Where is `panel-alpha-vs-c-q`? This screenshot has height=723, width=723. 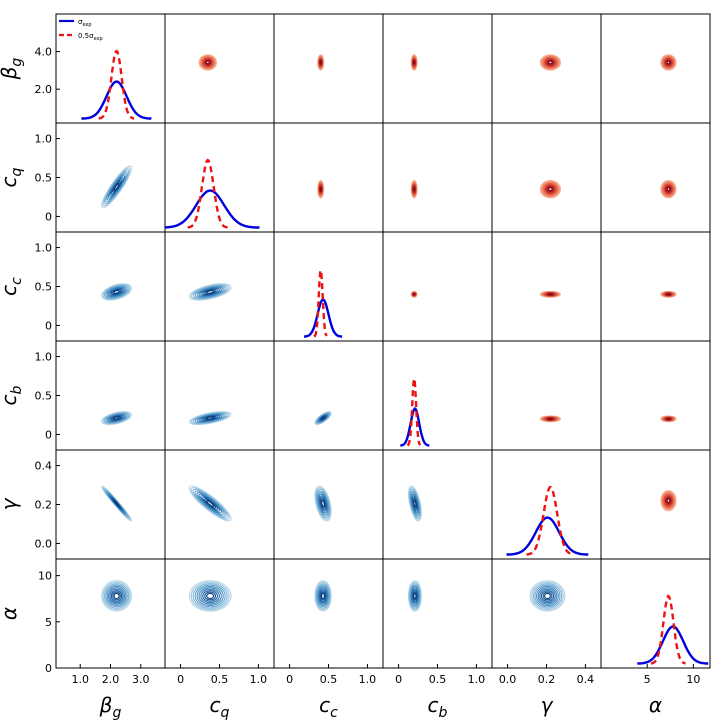 panel-alpha-vs-c-q is located at coordinates (219, 613).